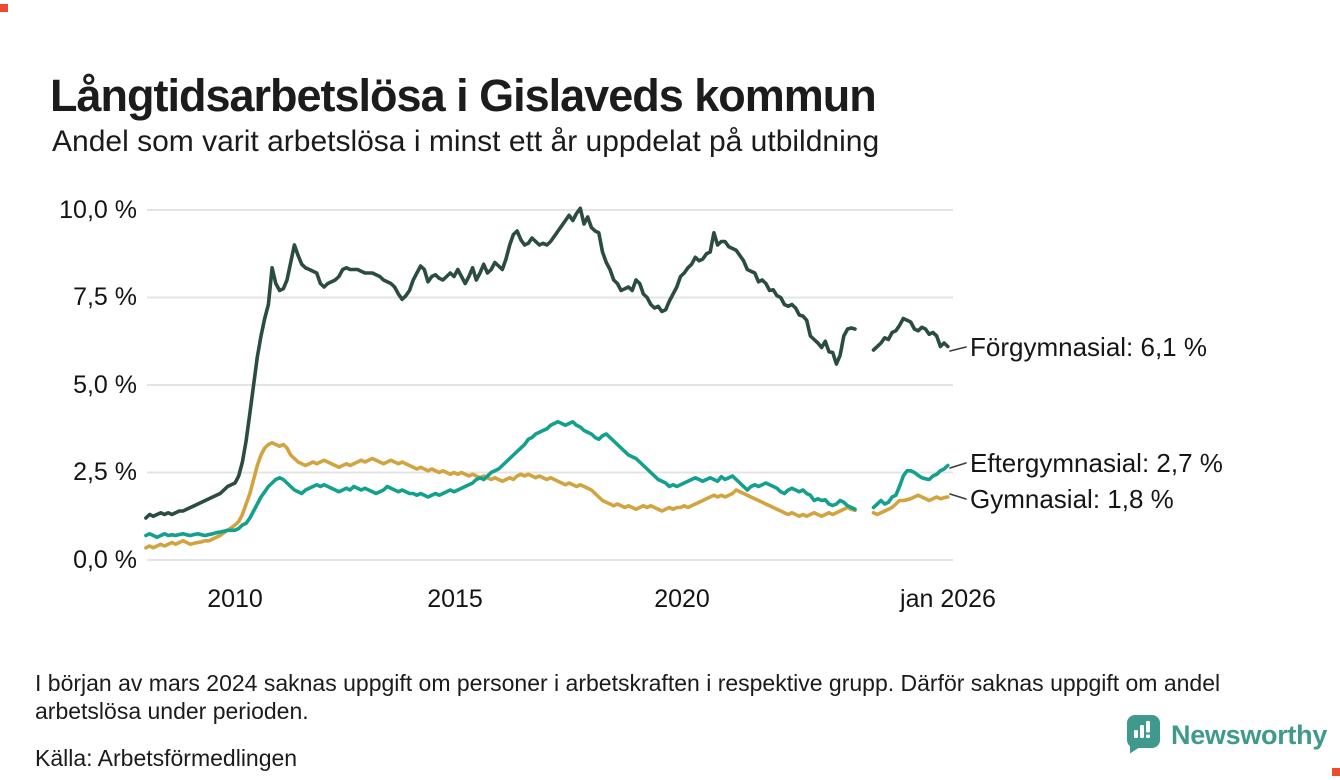  Describe the element at coordinates (98, 210) in the screenshot. I see `y-axis-tick: 10,0 %` at that location.